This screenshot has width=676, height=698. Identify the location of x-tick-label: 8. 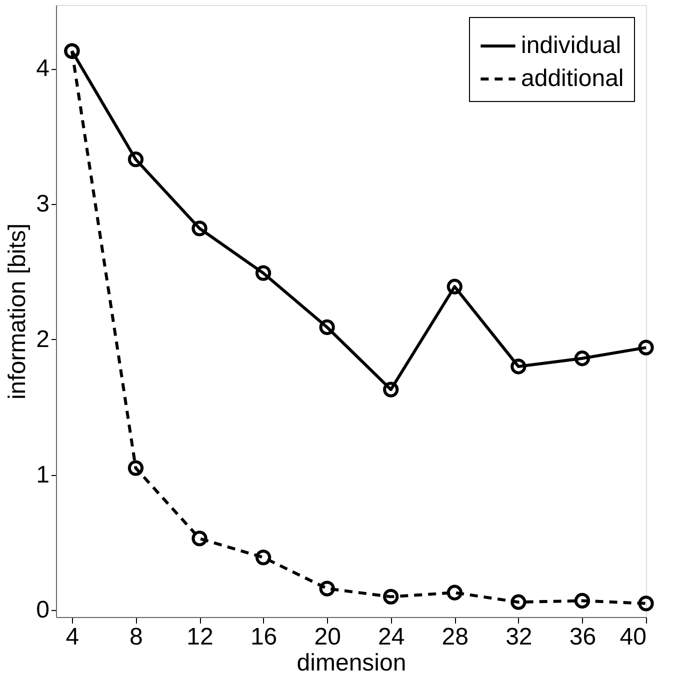
(136, 637).